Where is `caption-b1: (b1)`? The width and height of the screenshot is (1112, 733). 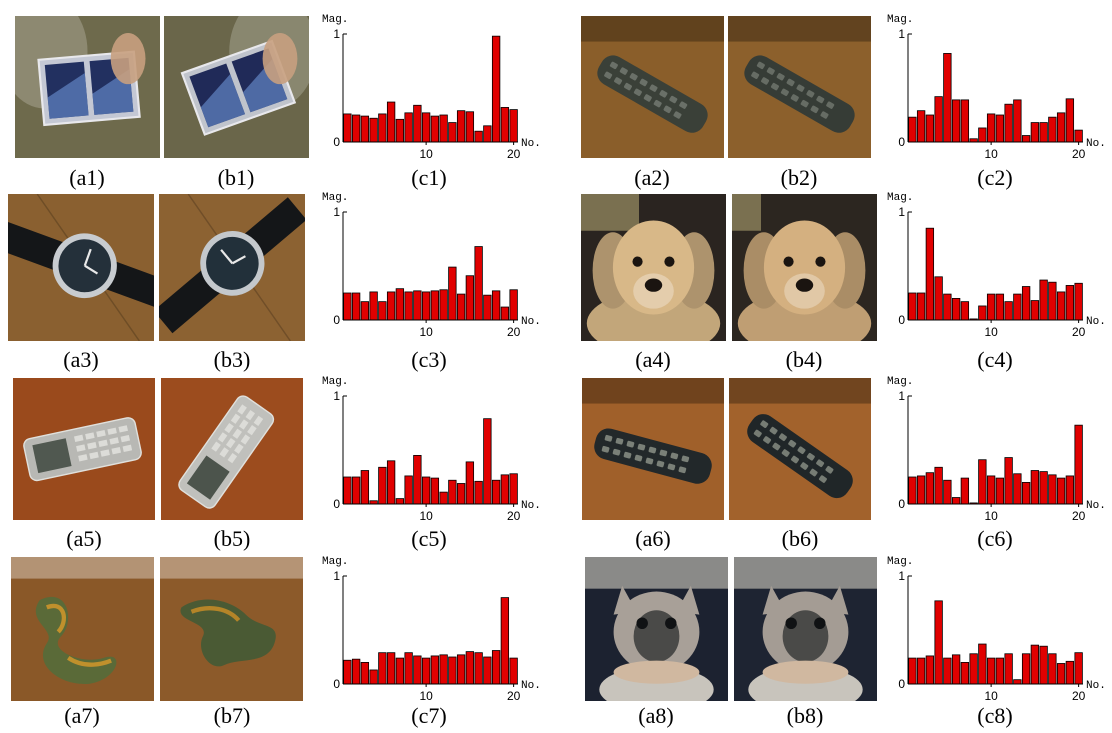 caption-b1: (b1) is located at coordinates (236, 177).